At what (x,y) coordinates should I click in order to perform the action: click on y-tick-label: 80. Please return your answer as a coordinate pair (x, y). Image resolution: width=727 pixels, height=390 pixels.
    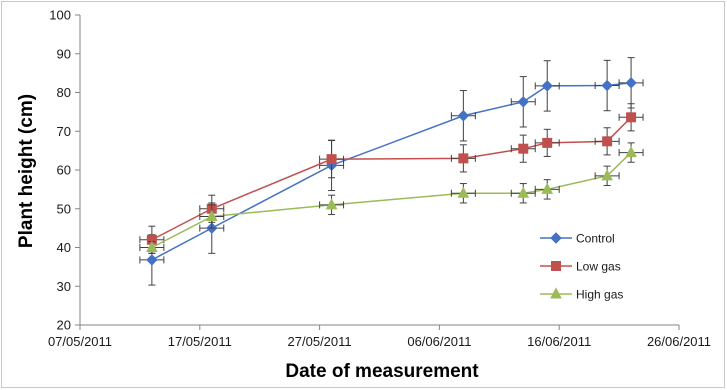
    Looking at the image, I should click on (64, 92).